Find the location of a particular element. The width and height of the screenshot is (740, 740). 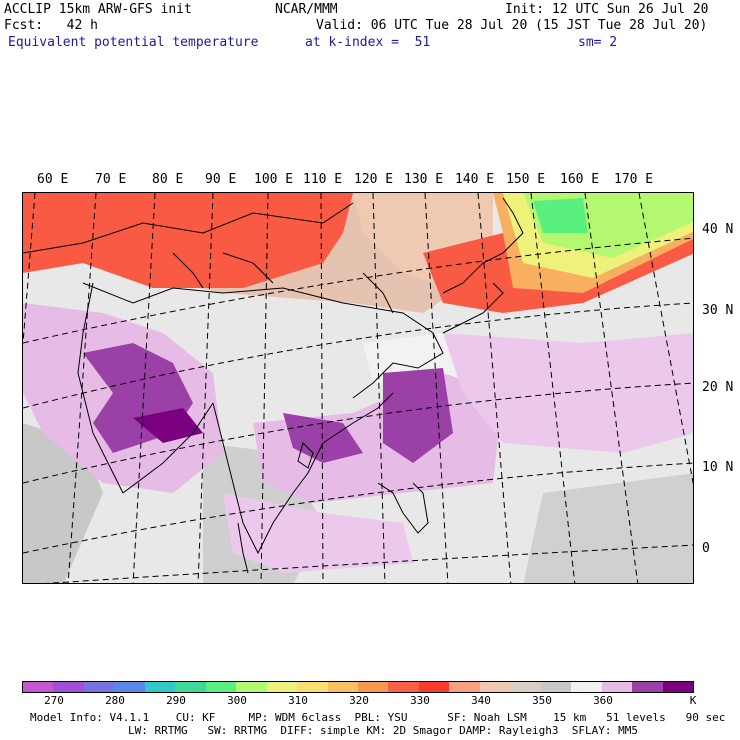

colorbar-tick: 350 is located at coordinates (542, 700).